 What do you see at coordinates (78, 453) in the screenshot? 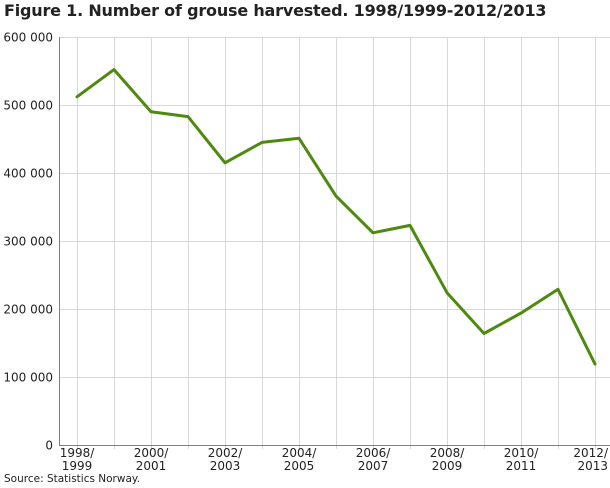
I see `x-tick-label: 1998/` at bounding box center [78, 453].